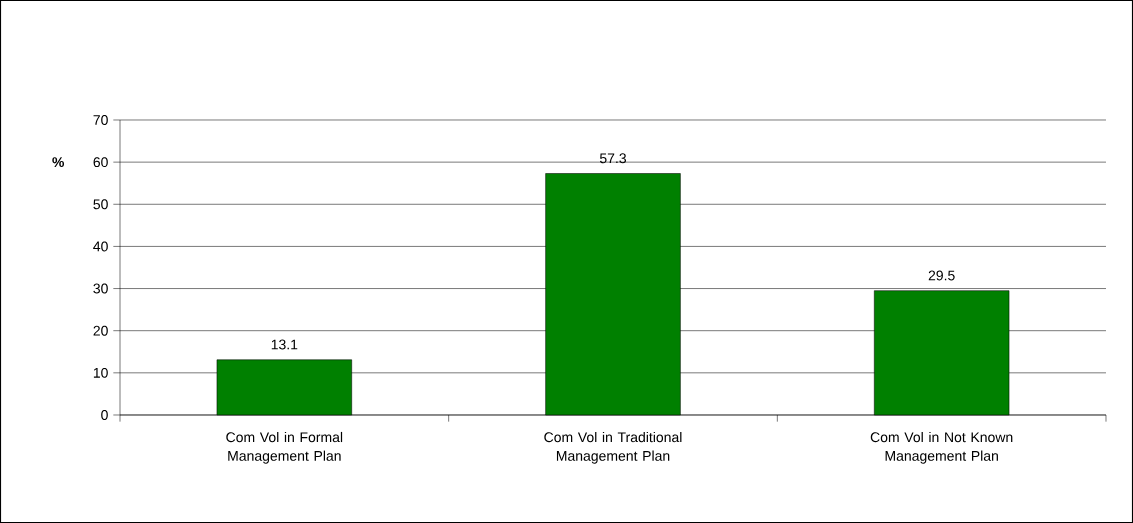 The image size is (1133, 523). I want to click on data-label: 57.3, so click(613, 158).